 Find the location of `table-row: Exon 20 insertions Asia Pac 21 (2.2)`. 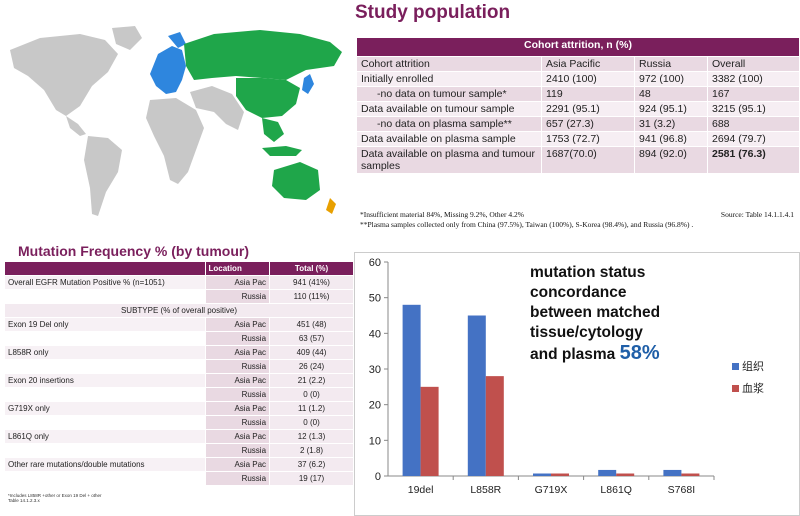

table-row: Exon 20 insertions Asia Pac 21 (2.2) is located at coordinates (179, 380).